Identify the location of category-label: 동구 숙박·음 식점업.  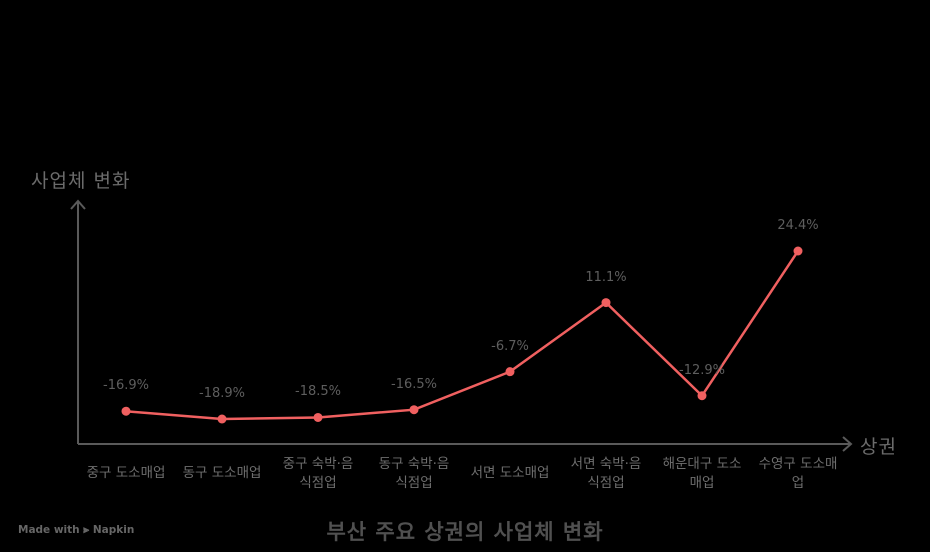
(414, 473).